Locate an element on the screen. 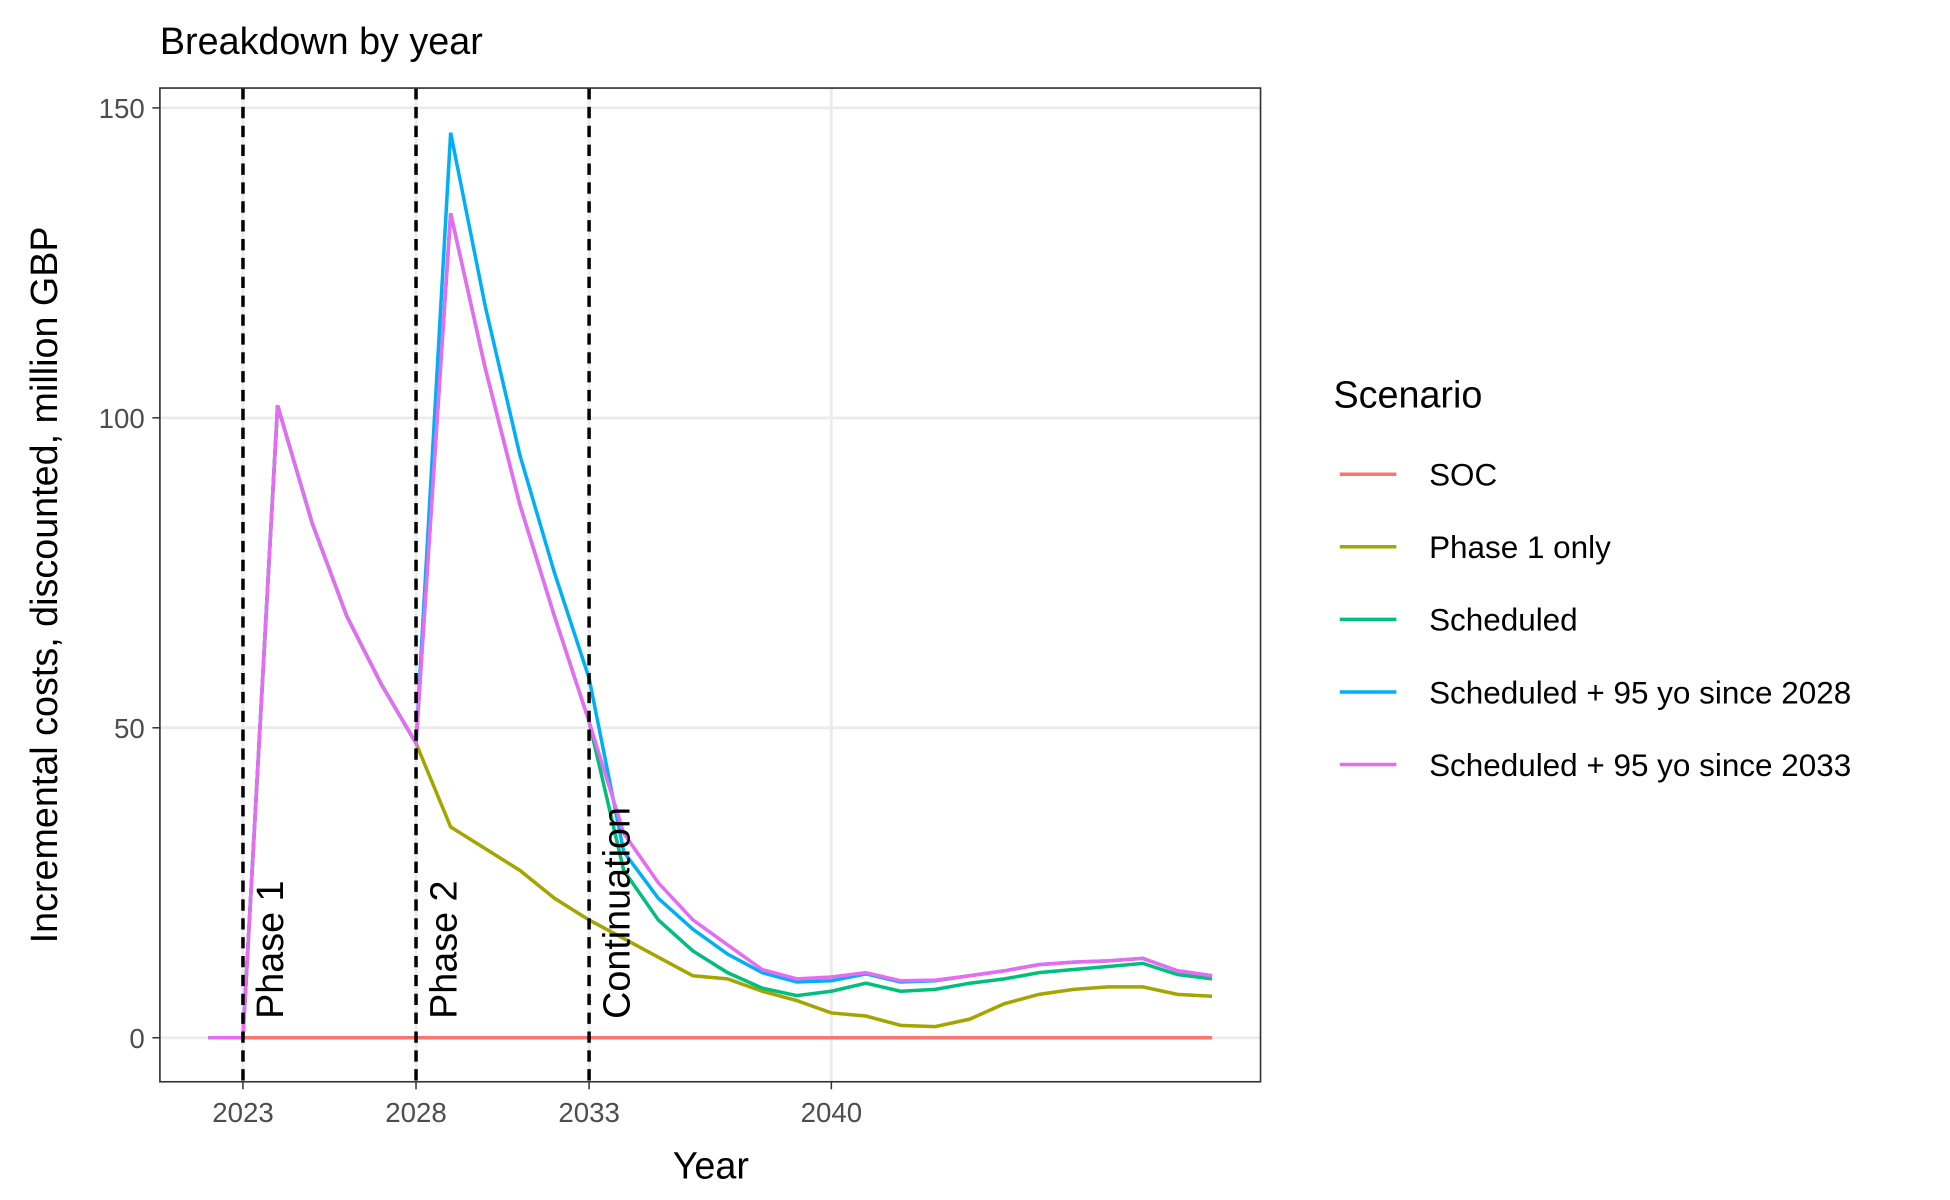 The height and width of the screenshot is (1200, 1950). y-tick-label: 0 is located at coordinates (136, 1038).